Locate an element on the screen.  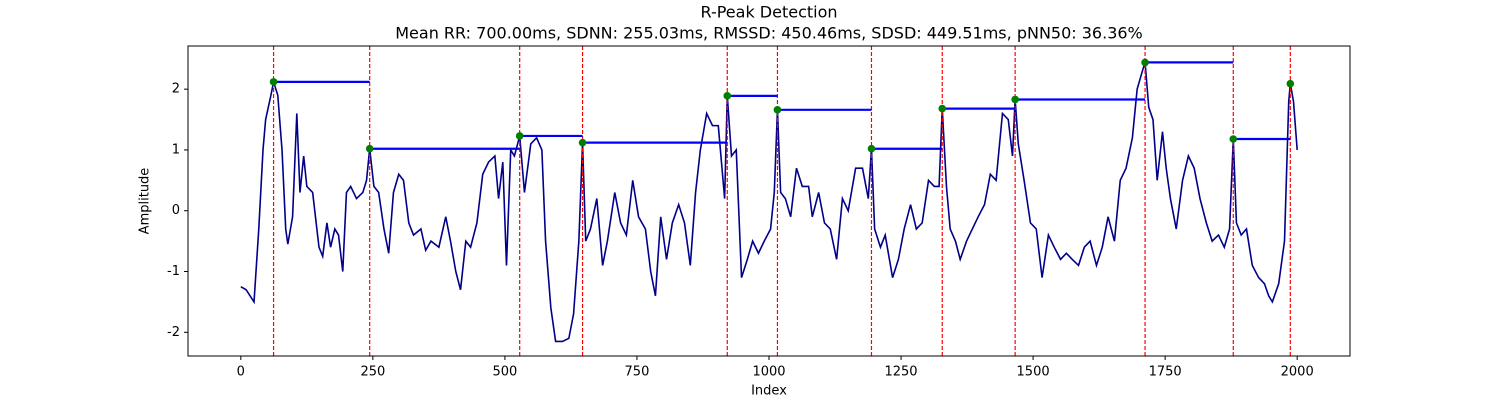
x-tick-label: 750 is located at coordinates (637, 372).